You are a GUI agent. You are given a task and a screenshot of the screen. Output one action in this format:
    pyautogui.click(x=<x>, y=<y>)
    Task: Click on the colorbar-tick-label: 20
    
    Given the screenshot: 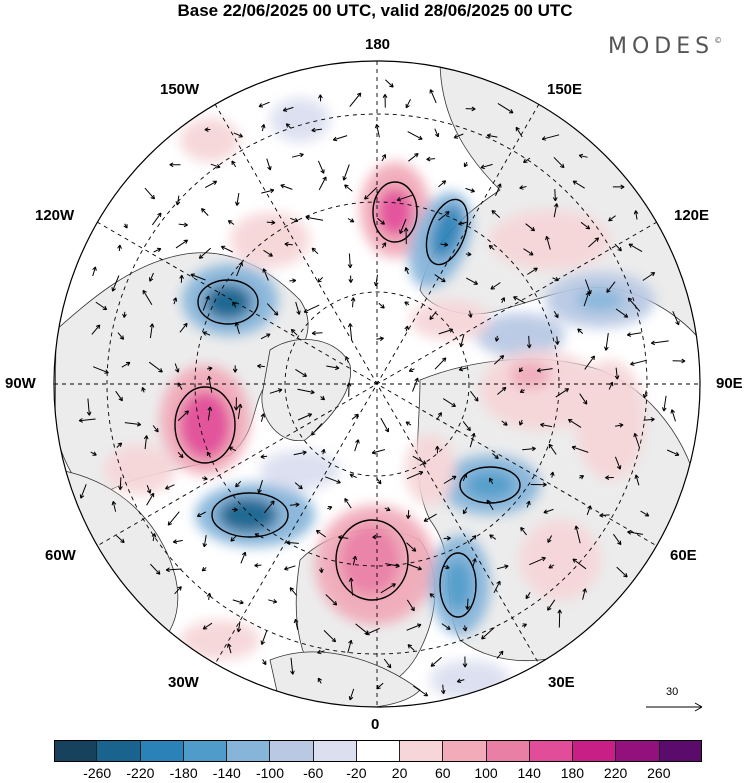 What is the action you would take?
    pyautogui.click(x=399, y=773)
    